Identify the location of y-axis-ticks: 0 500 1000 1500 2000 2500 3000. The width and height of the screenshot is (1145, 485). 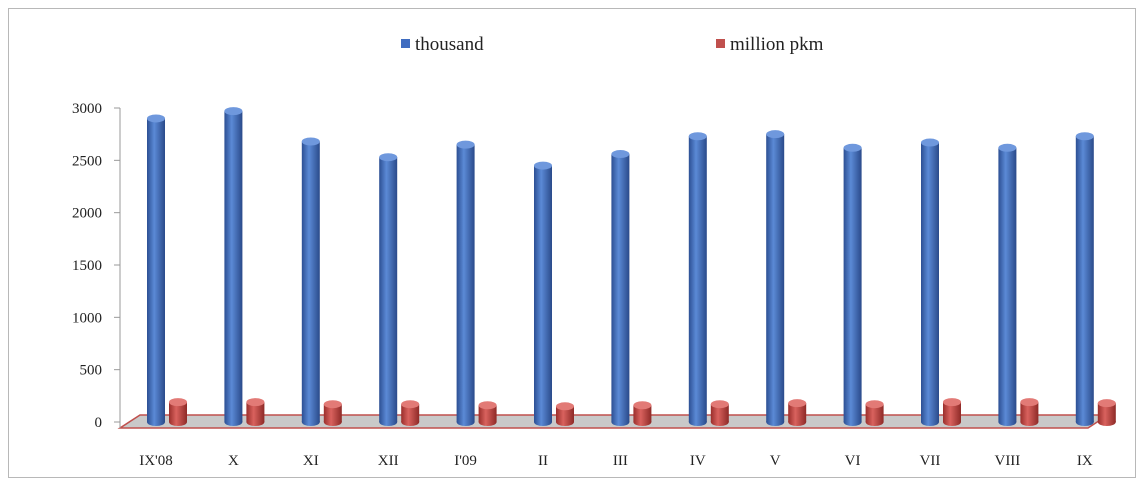
(96, 266).